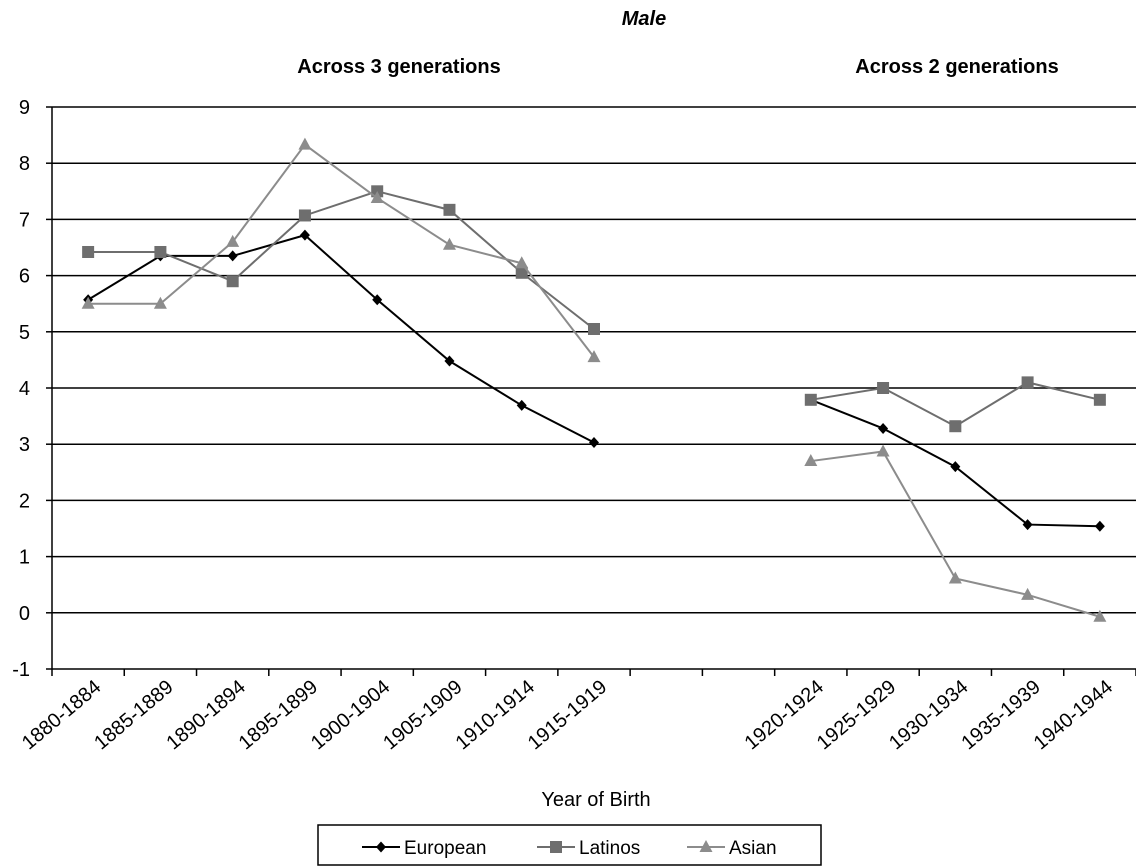 The height and width of the screenshot is (867, 1136). I want to click on section-label-2-generations: Across 2 generations, so click(956, 67).